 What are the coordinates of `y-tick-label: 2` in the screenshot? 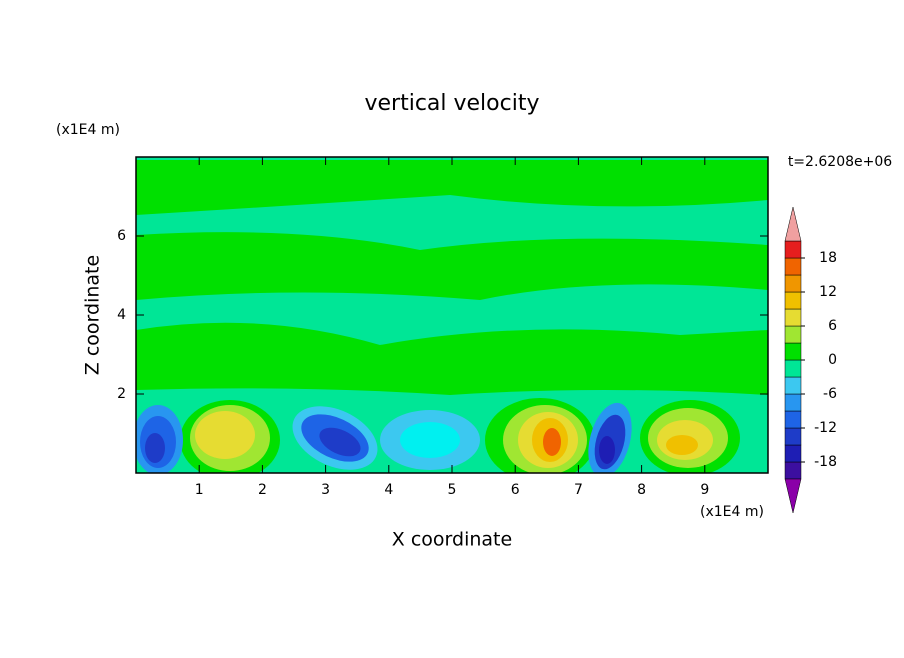 It's located at (121, 394).